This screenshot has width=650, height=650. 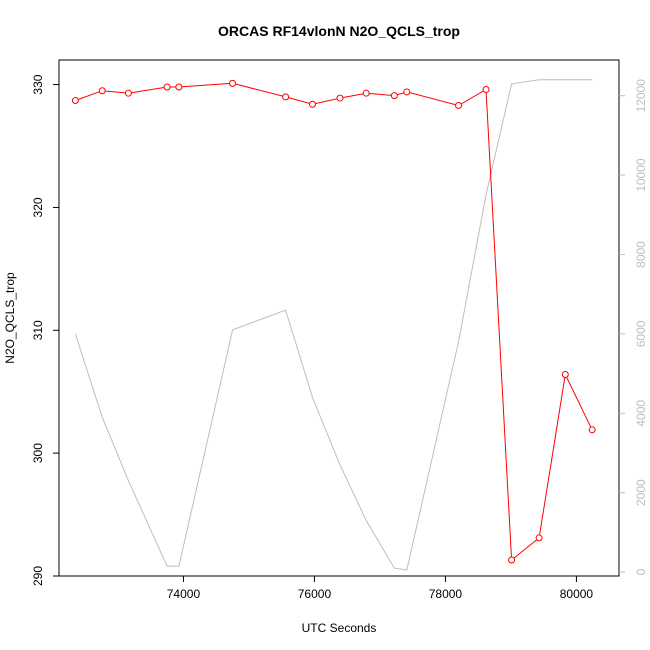 What do you see at coordinates (38, 576) in the screenshot?
I see `y-tick-label: 290` at bounding box center [38, 576].